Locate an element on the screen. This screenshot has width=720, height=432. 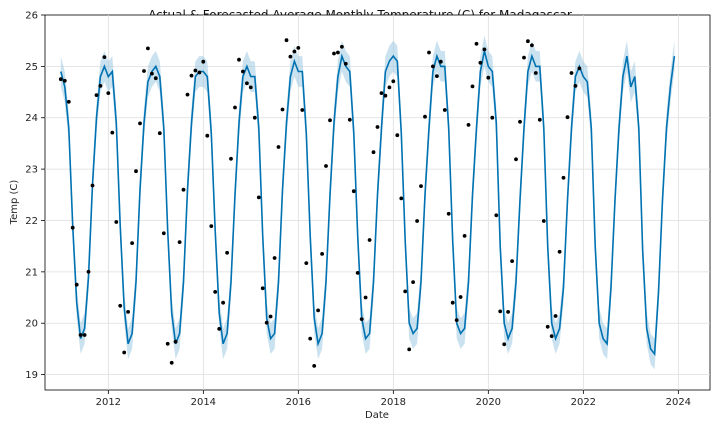
x-tick-label: 2016 is located at coordinates (298, 402).